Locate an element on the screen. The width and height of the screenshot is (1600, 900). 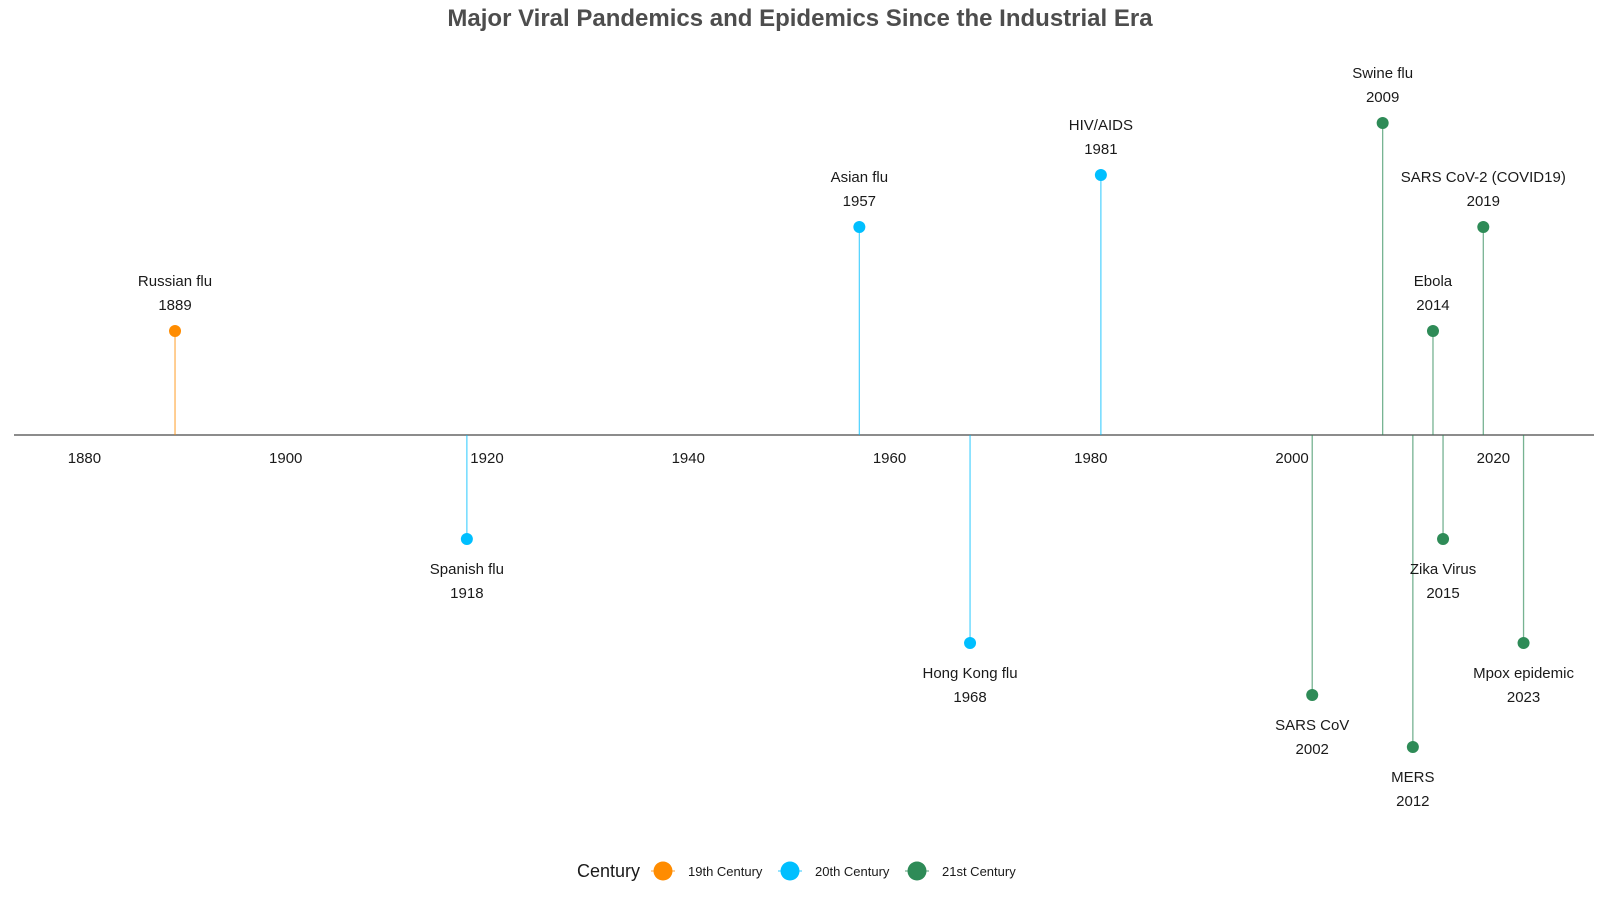
event-name: Mpox epidemic is located at coordinates (1523, 673).